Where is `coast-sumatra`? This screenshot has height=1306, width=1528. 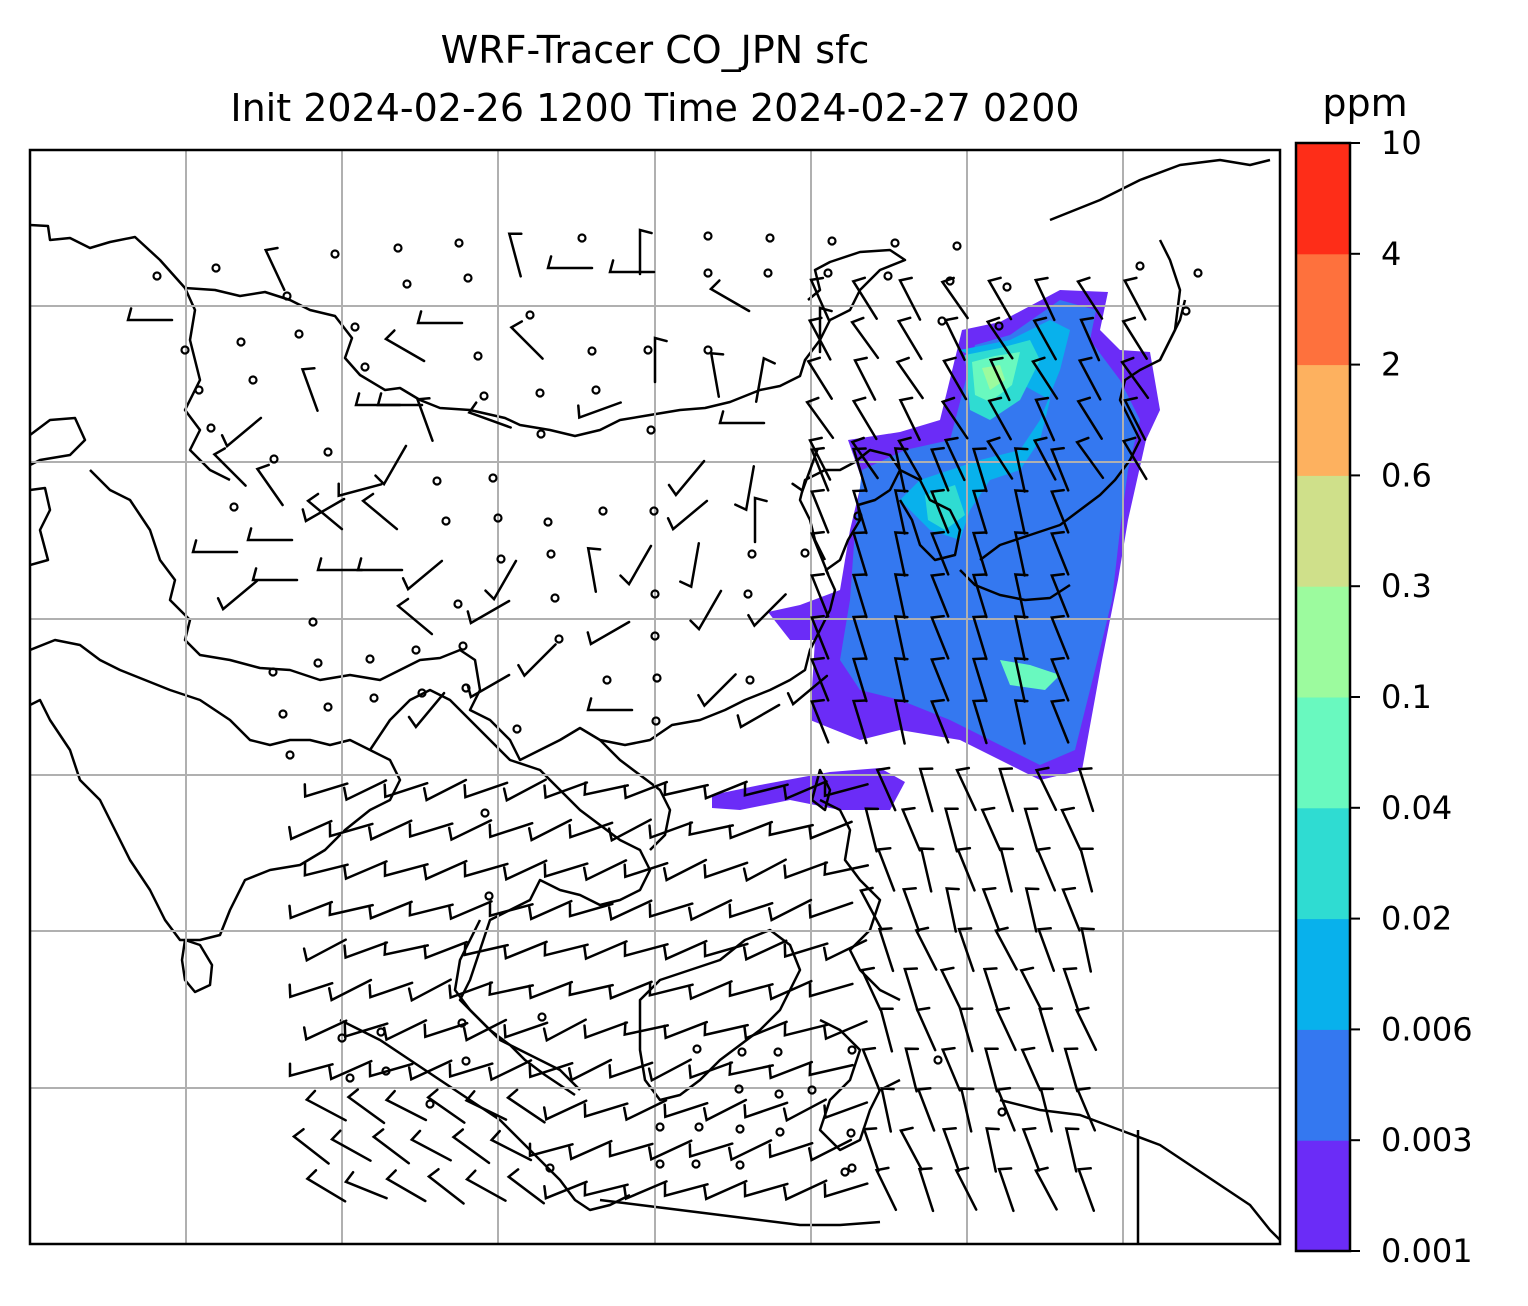 coast-sumatra is located at coordinates (485, 1115).